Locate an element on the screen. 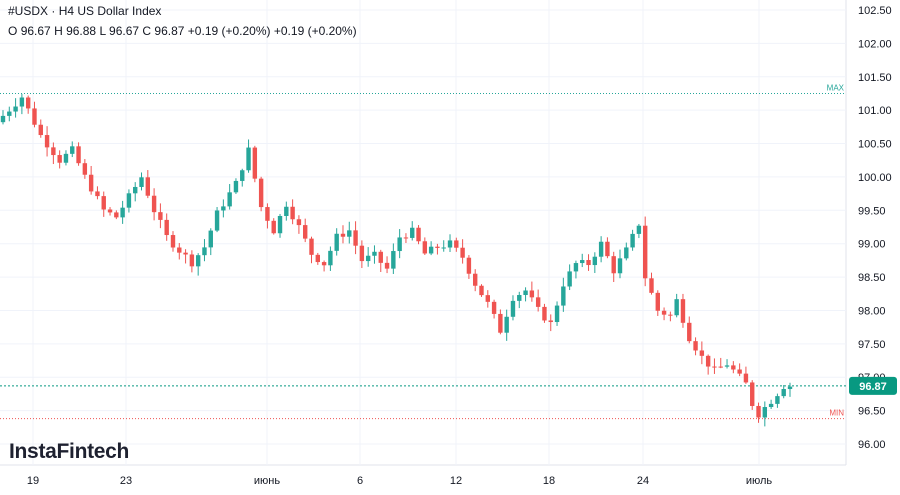 This screenshot has width=900, height=495. timeframe: H4 is located at coordinates (66, 11).